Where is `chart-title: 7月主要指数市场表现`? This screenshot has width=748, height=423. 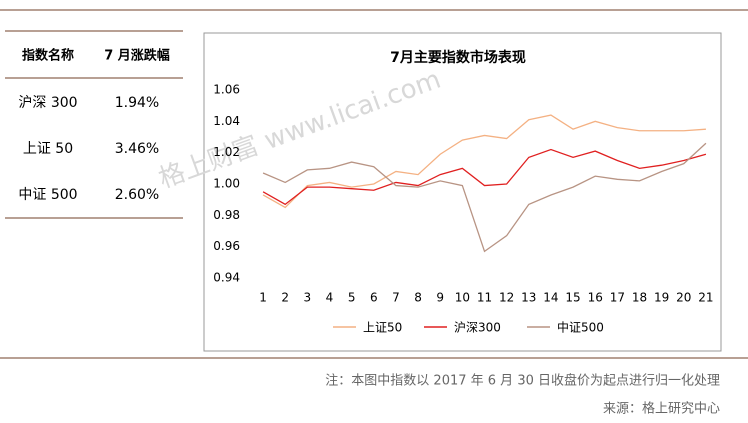 chart-title: 7月主要指数市场表现 is located at coordinates (458, 57).